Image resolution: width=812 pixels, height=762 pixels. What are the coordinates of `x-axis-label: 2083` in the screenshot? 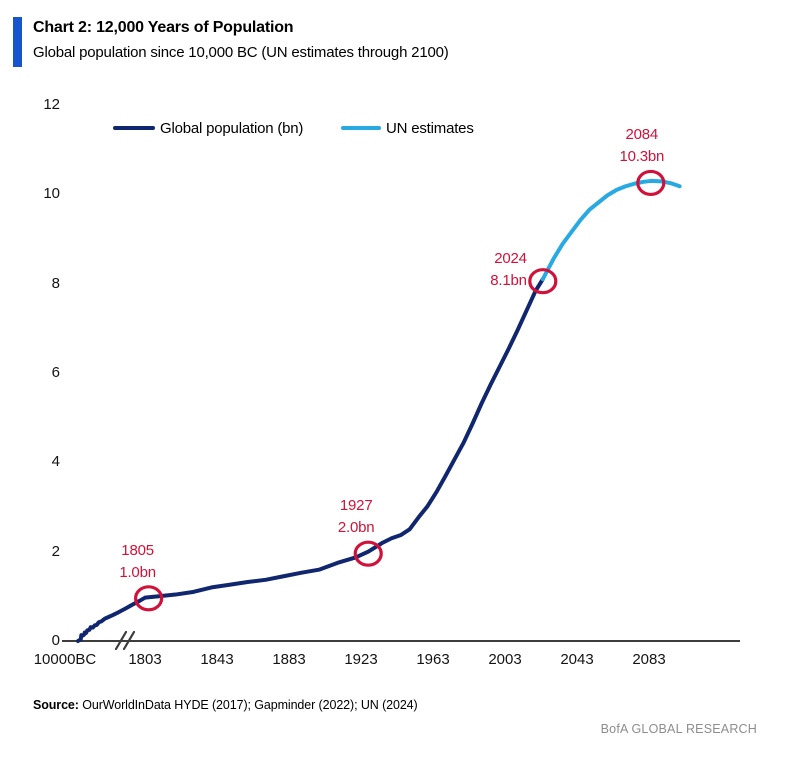 It's located at (649, 659).